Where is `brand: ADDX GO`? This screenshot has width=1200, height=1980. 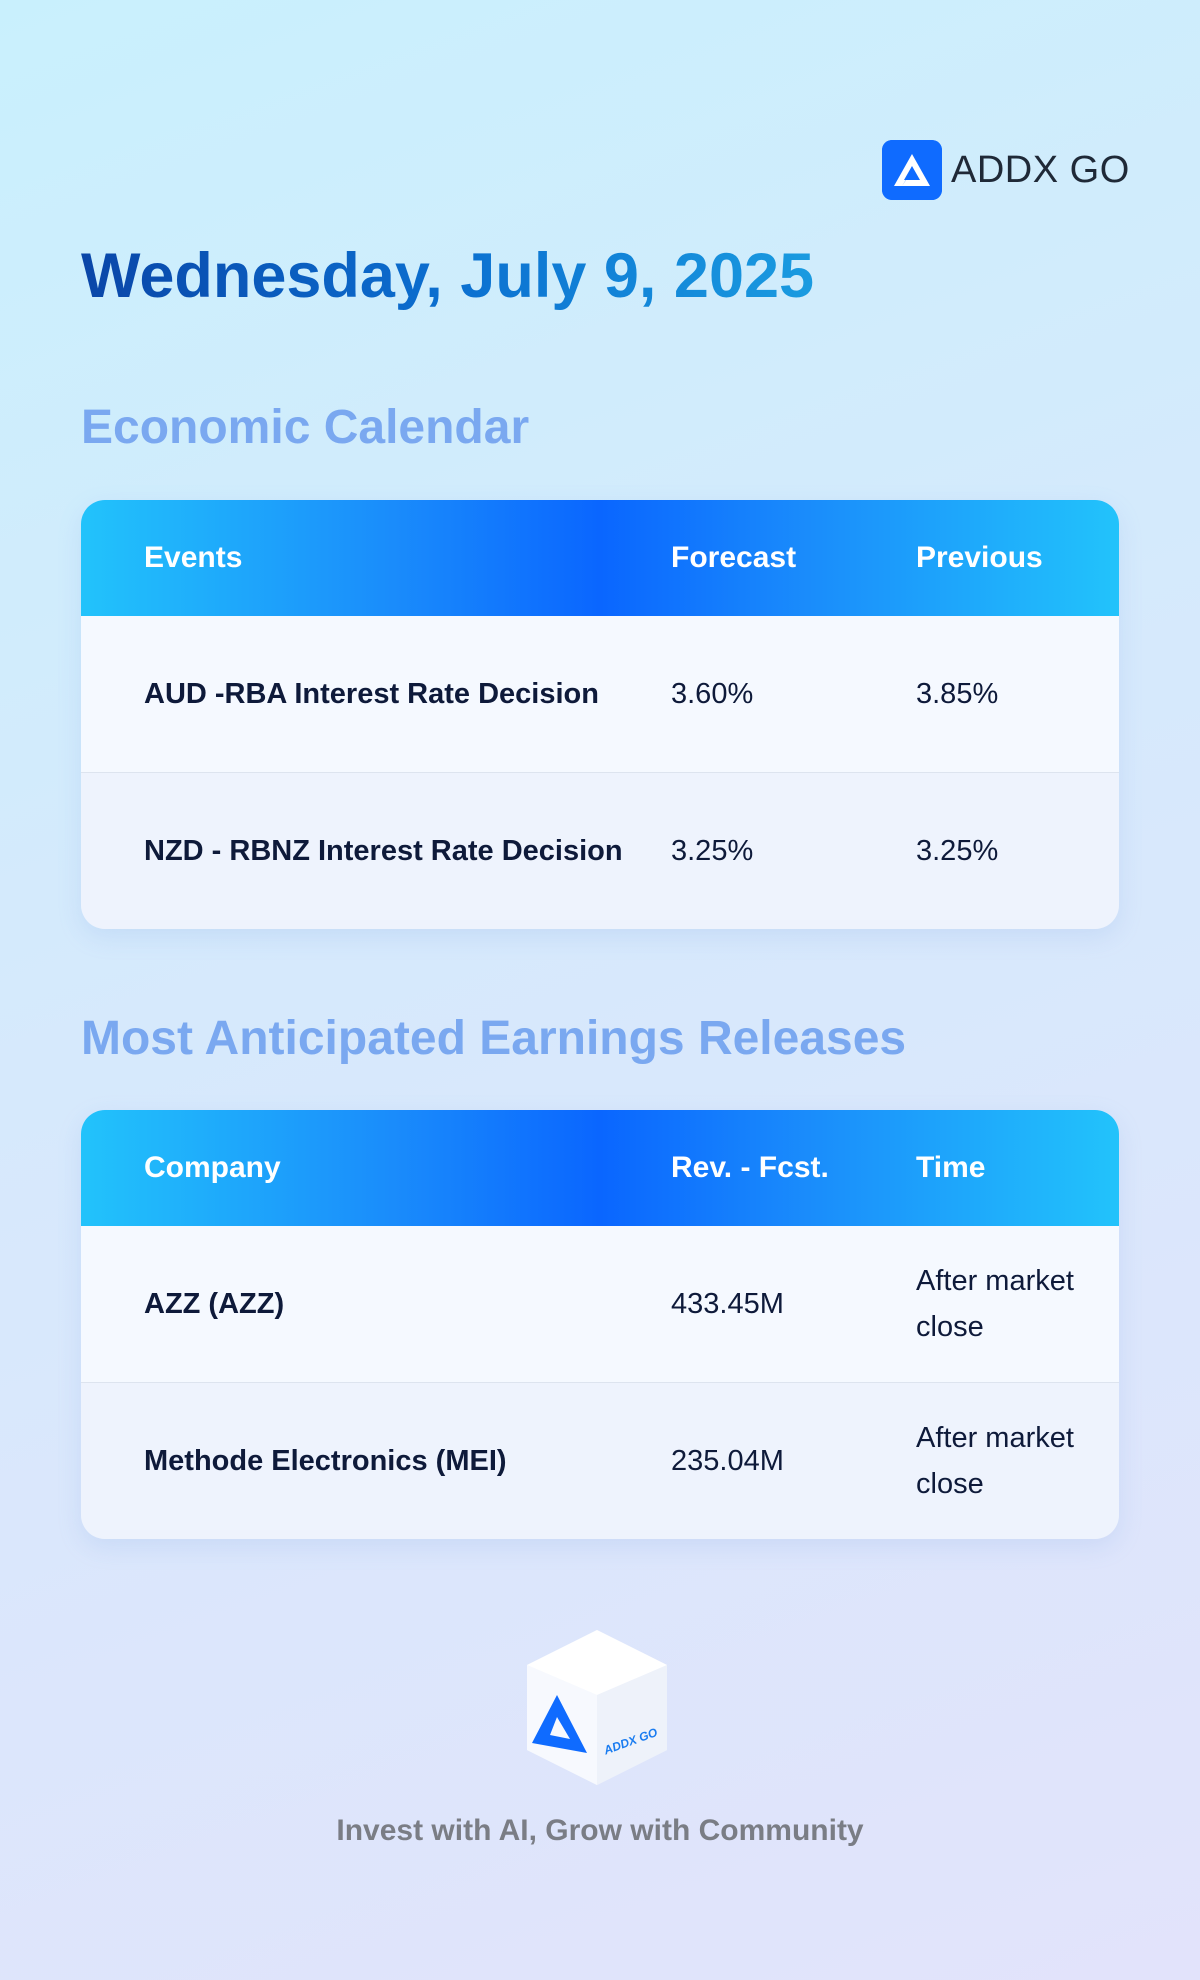
brand: ADDX GO is located at coordinates (1006, 170).